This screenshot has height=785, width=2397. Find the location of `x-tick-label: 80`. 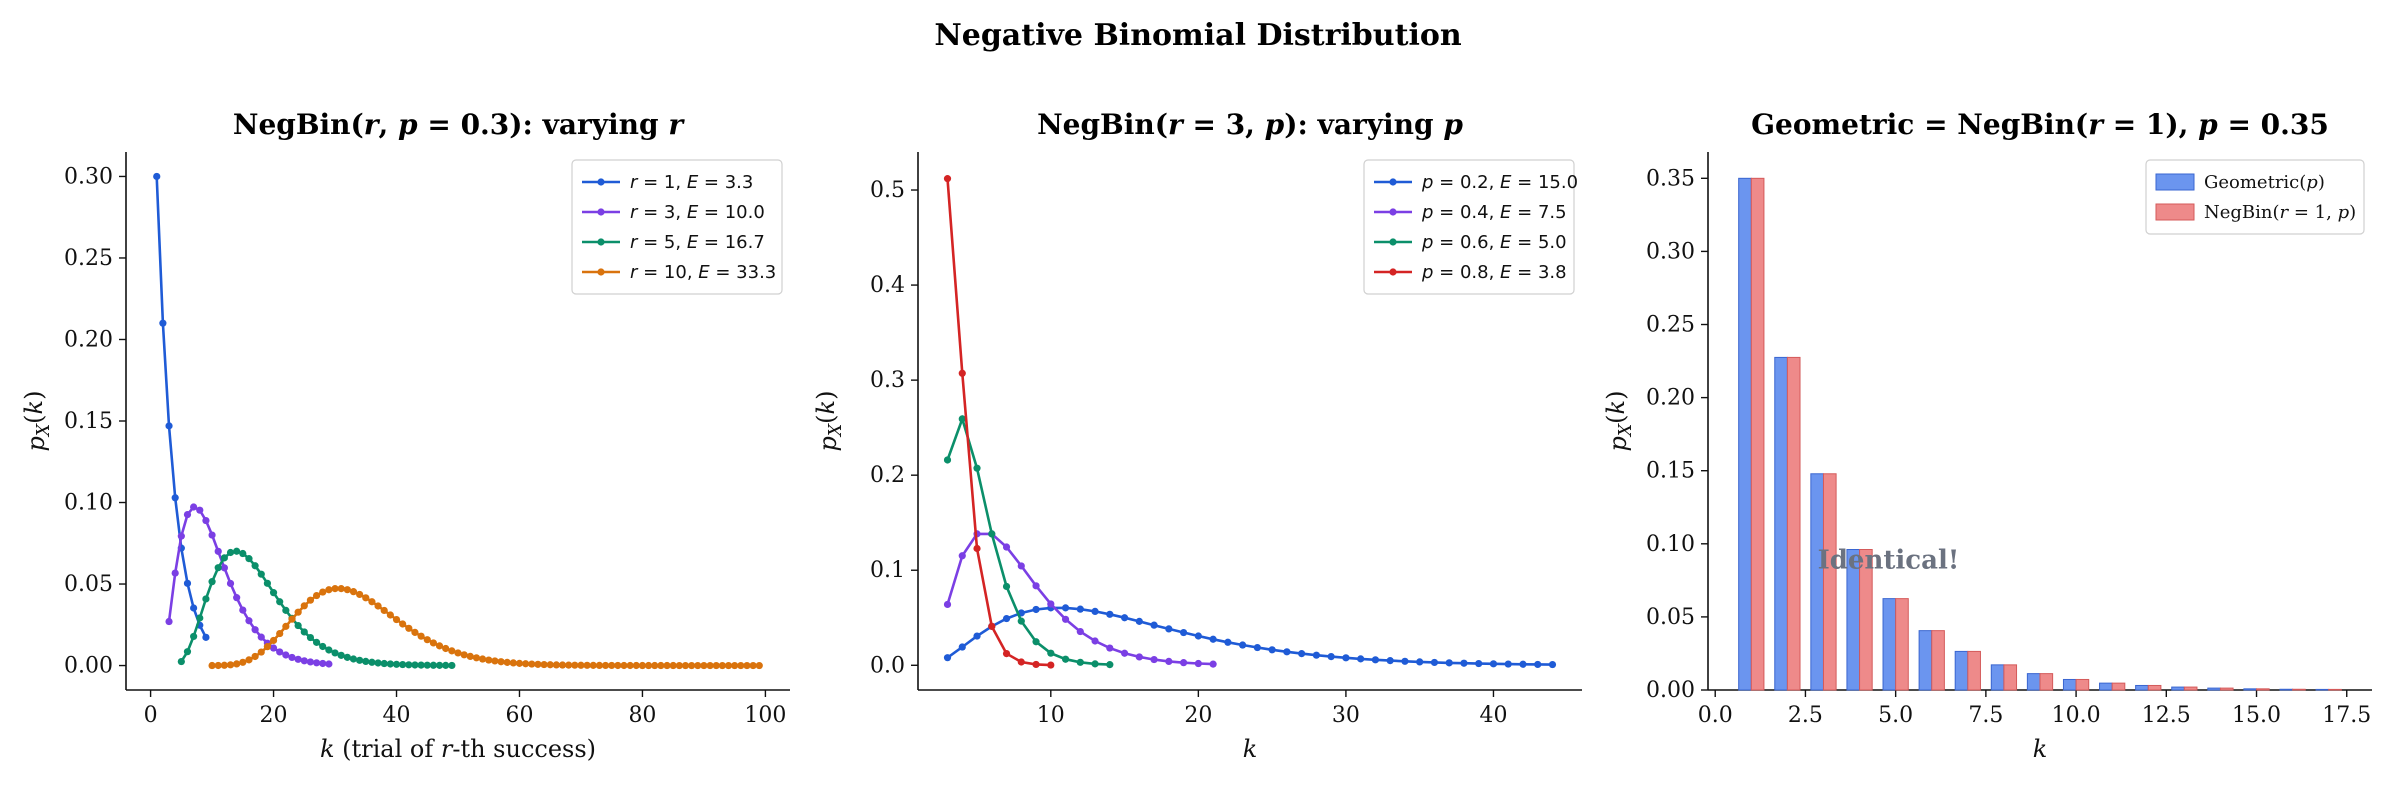

x-tick-label: 80 is located at coordinates (642, 715).